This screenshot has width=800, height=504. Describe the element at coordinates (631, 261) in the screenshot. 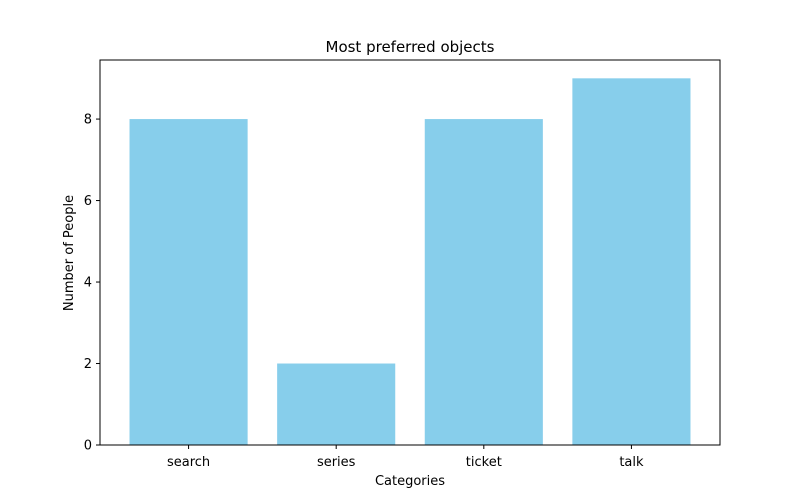

I see `bar-talk` at that location.